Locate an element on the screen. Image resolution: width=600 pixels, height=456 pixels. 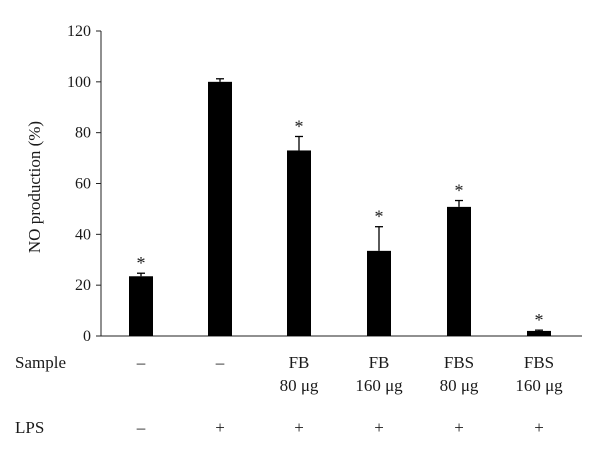
y-tick-label: 120 is located at coordinates (79, 31).